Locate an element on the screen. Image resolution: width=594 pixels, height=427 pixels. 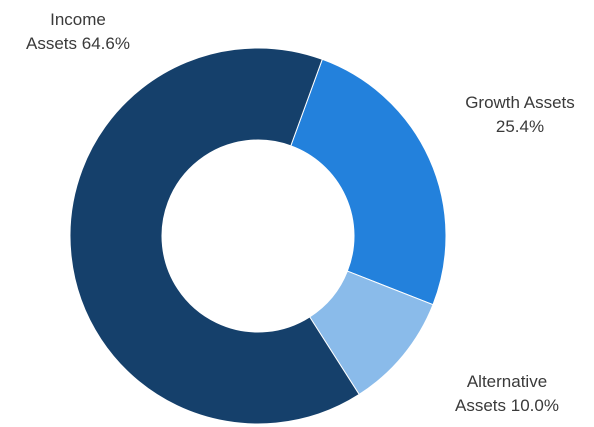
slice-label-income-line1: Income is located at coordinates (78, 19).